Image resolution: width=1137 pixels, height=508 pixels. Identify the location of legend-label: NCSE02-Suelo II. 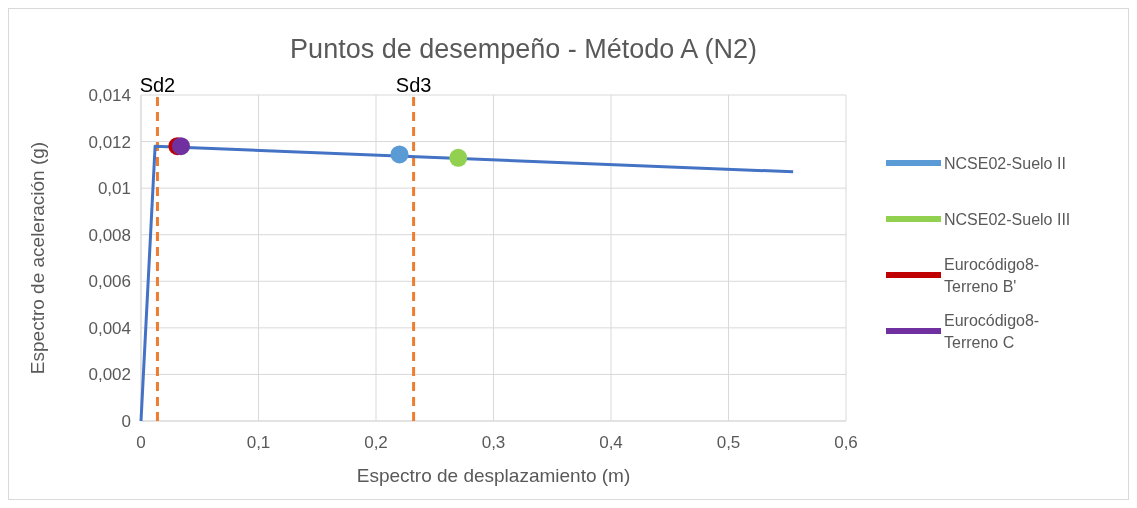
(1005, 163).